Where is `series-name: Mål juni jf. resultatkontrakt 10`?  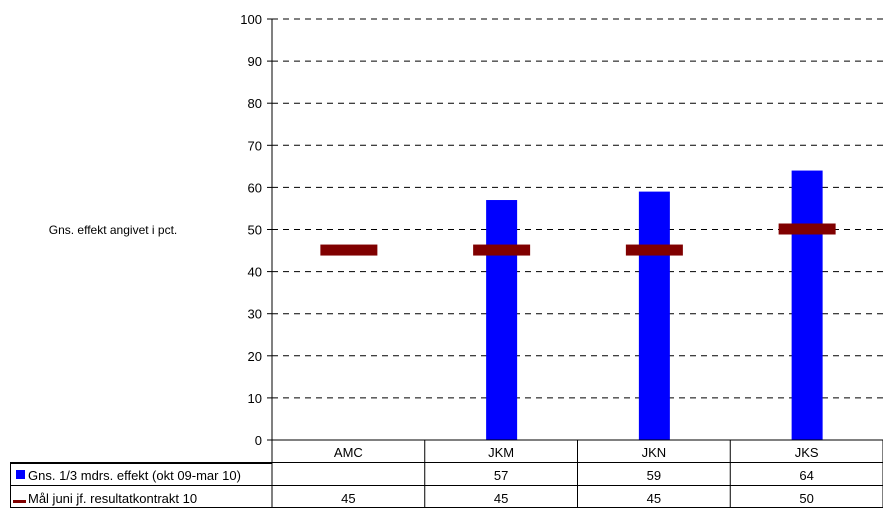 series-name: Mål juni jf. resultatkontrakt 10 is located at coordinates (112, 498).